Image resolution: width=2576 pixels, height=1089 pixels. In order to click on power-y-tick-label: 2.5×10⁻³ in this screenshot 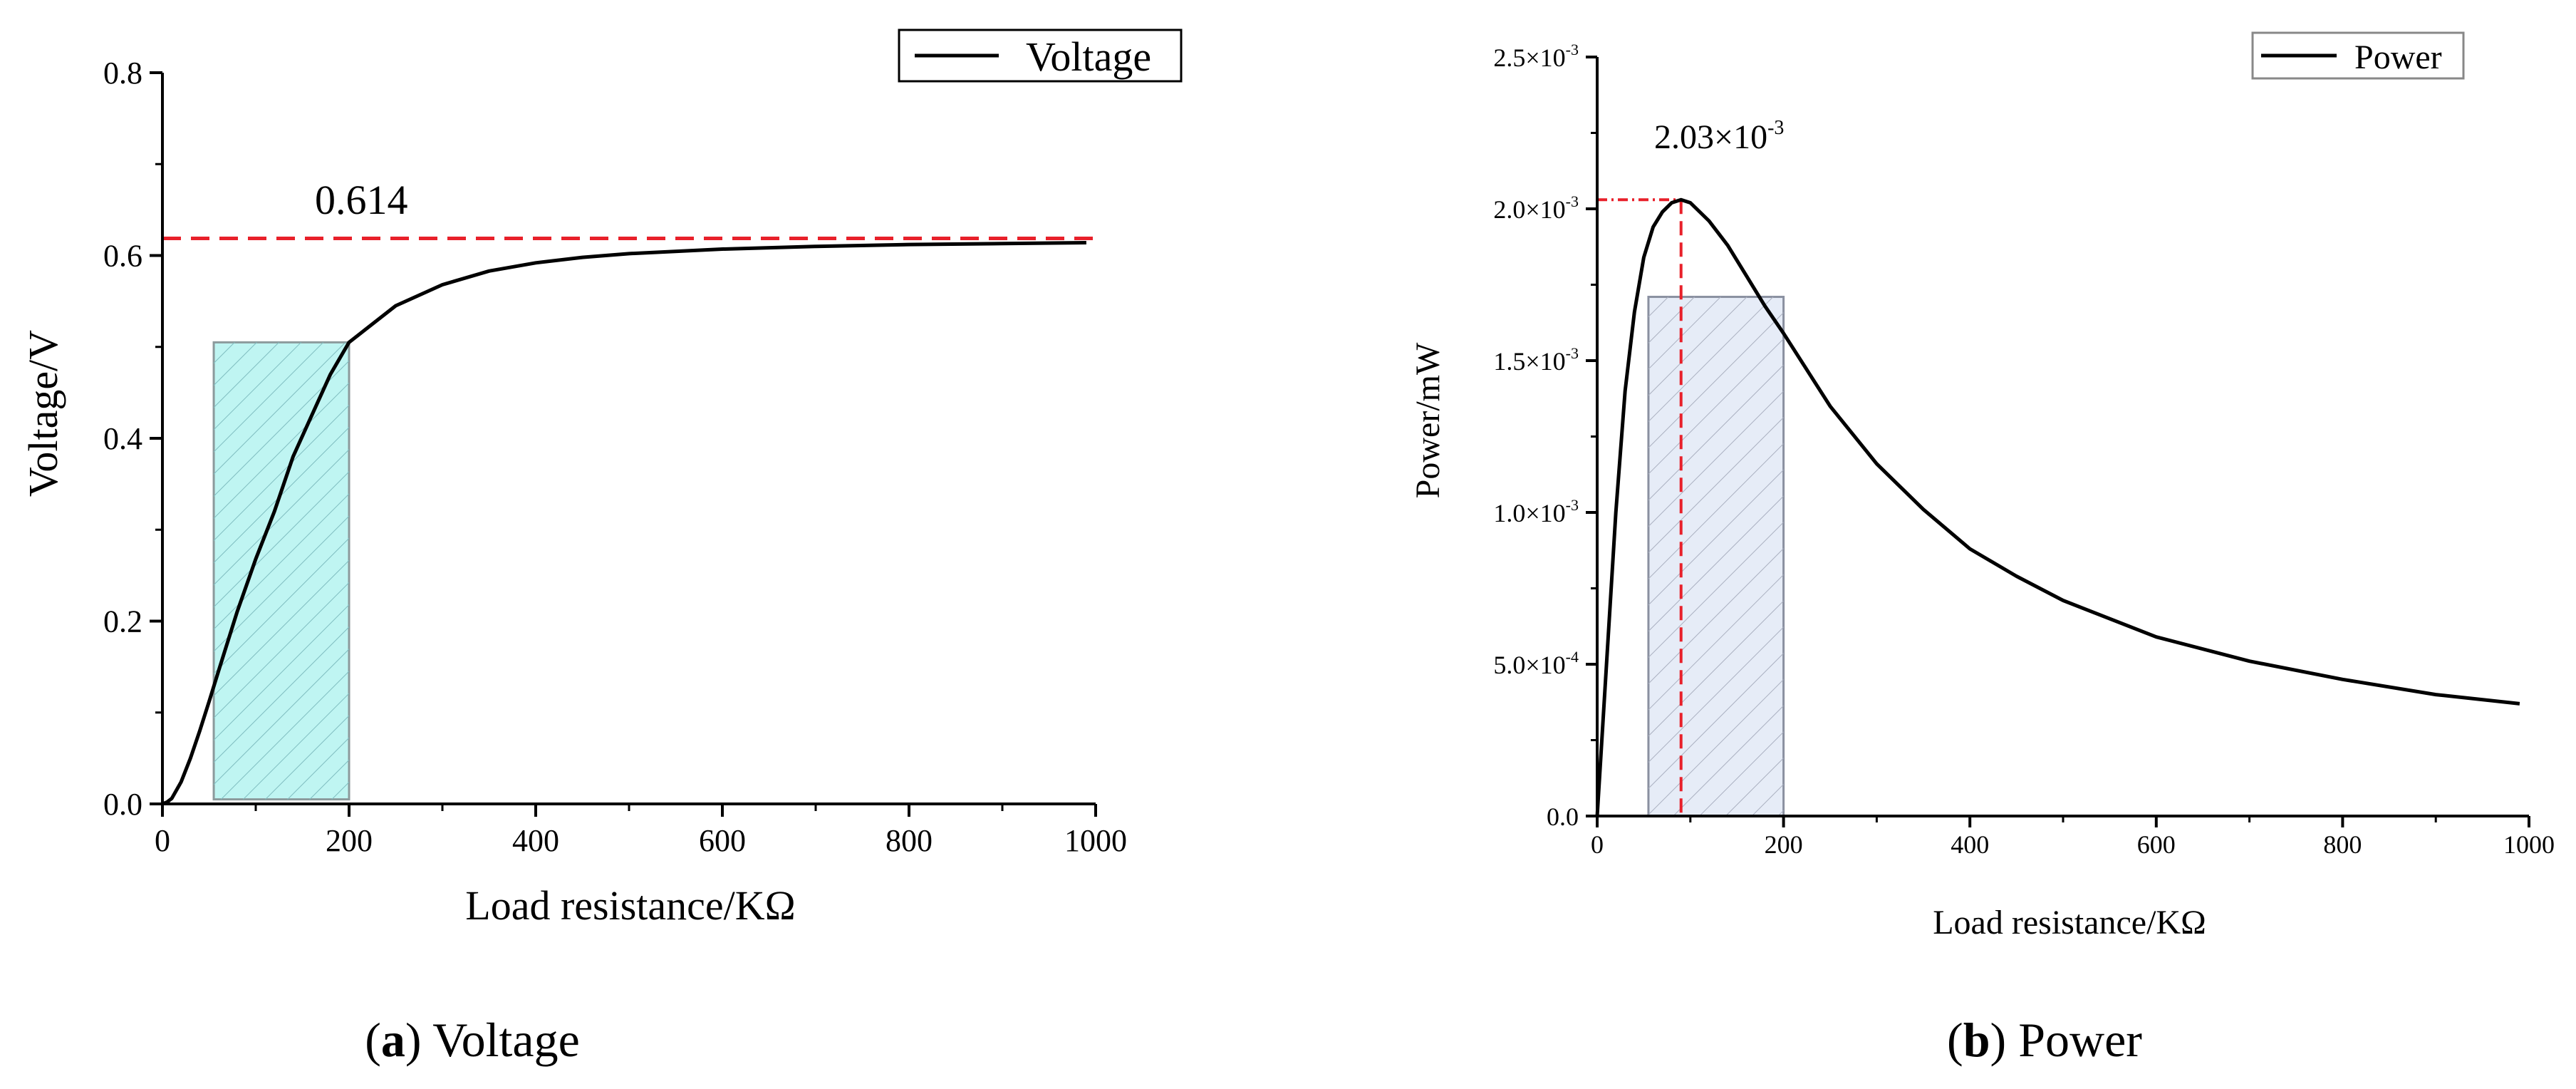, I will do `click(1536, 56)`.